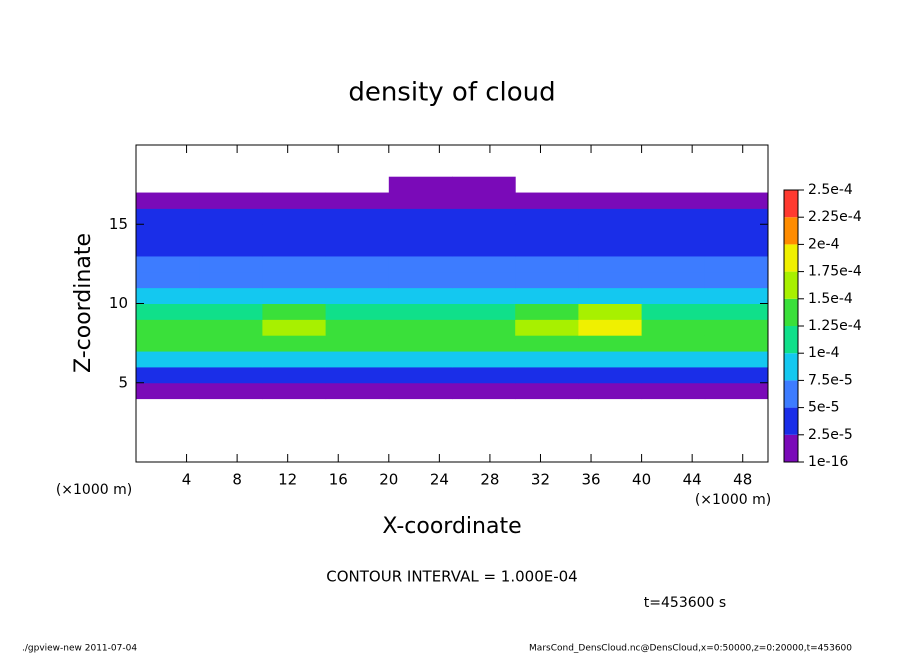 This screenshot has height=658, width=904. What do you see at coordinates (733, 500) in the screenshot?
I see `x-unit: (×1000 m)` at bounding box center [733, 500].